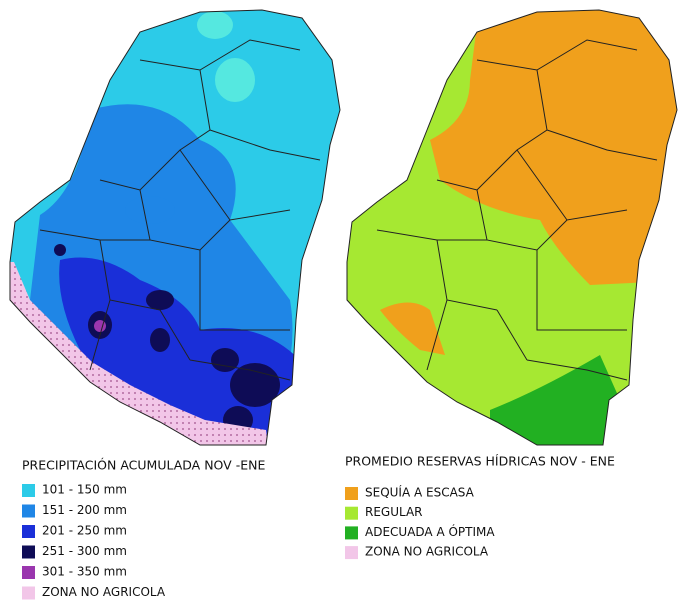  I want to click on legend-label: 301 - 350 mm, so click(84, 572).